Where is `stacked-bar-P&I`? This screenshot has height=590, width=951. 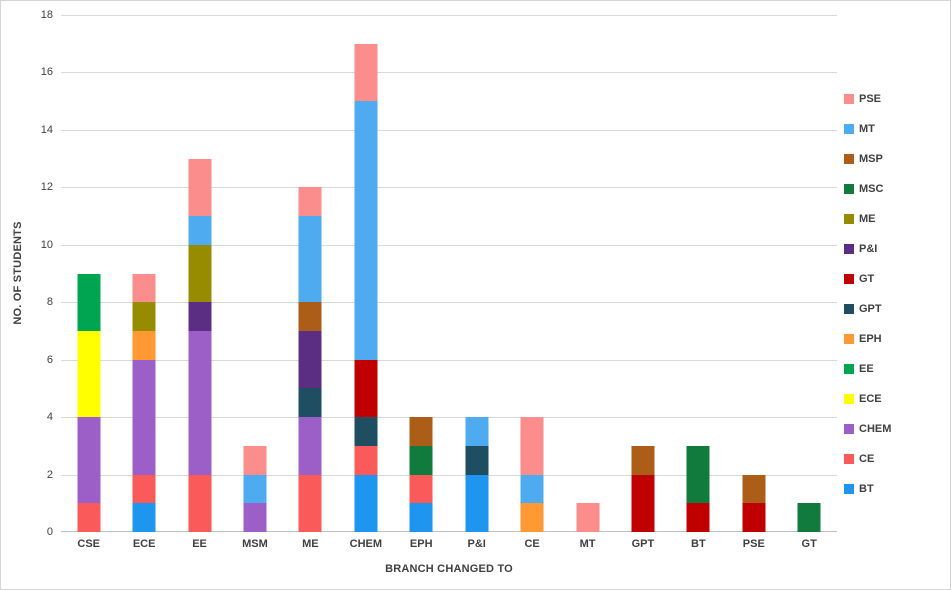 stacked-bar-P&I is located at coordinates (477, 474).